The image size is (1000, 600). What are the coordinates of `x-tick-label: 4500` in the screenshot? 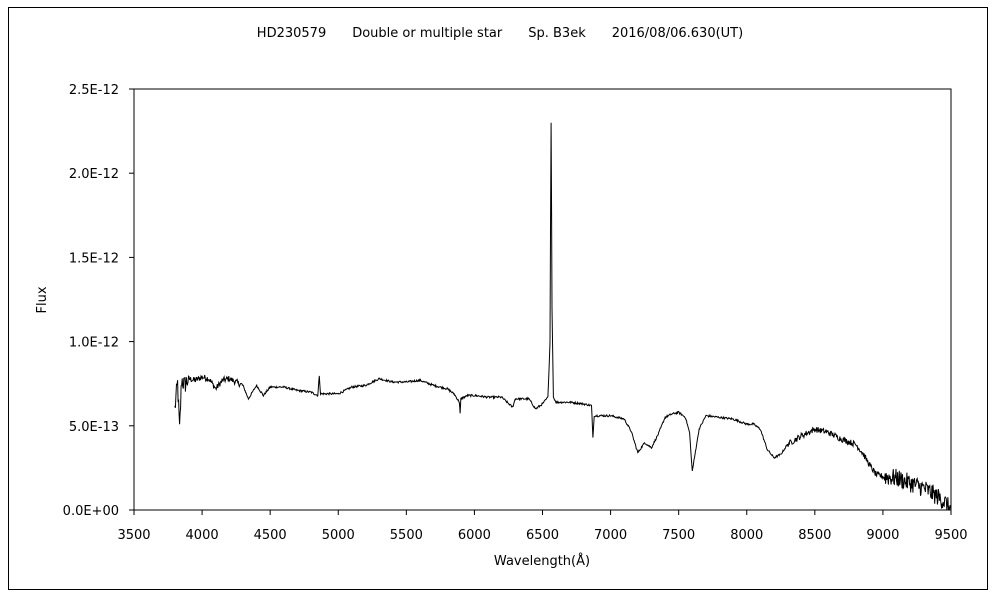 It's located at (270, 535).